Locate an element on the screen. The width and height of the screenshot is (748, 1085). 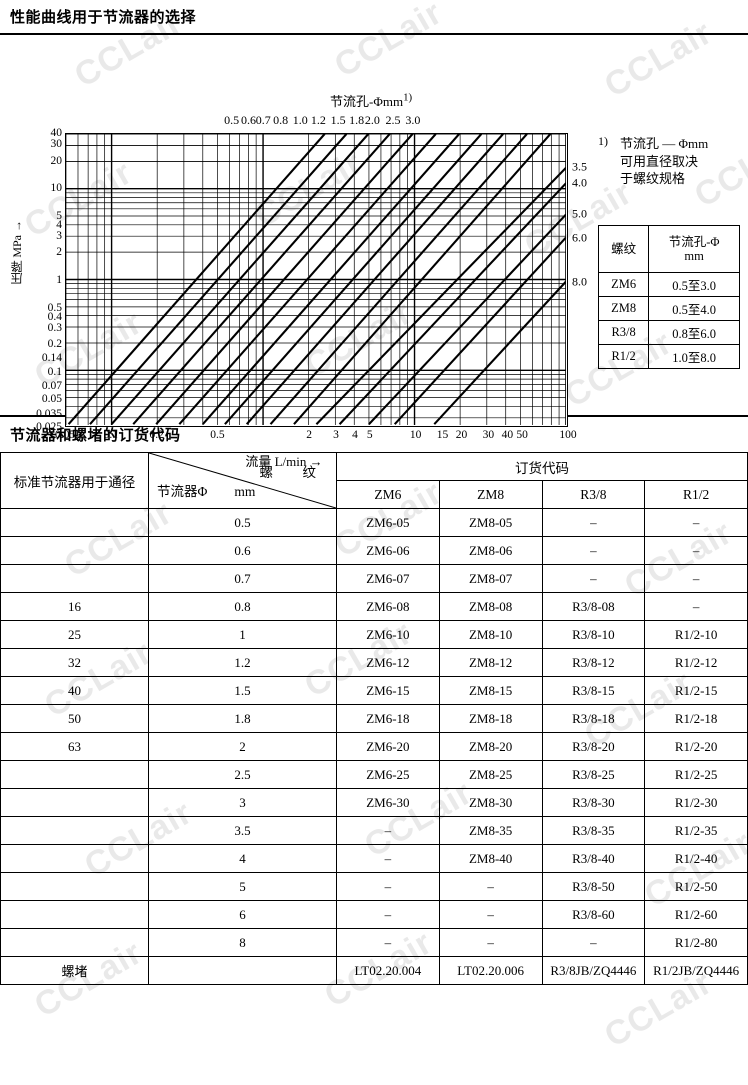
x-tick-label: 3 is located at coordinates (336, 435).